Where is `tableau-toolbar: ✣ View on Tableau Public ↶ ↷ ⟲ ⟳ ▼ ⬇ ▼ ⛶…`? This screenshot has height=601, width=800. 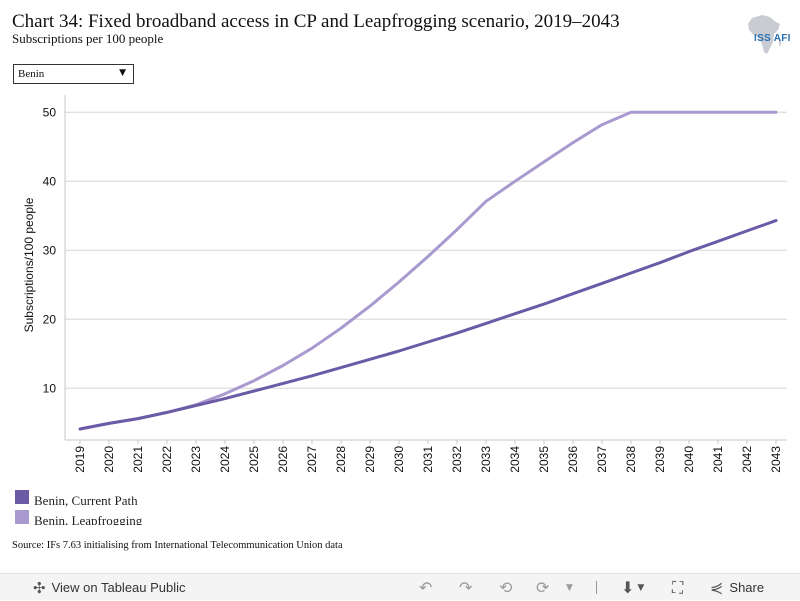
tableau-toolbar: ✣ View on Tableau Public ↶ ↷ ⟲ ⟳ ▼ ⬇ ▼ ⛶… is located at coordinates (400, 586).